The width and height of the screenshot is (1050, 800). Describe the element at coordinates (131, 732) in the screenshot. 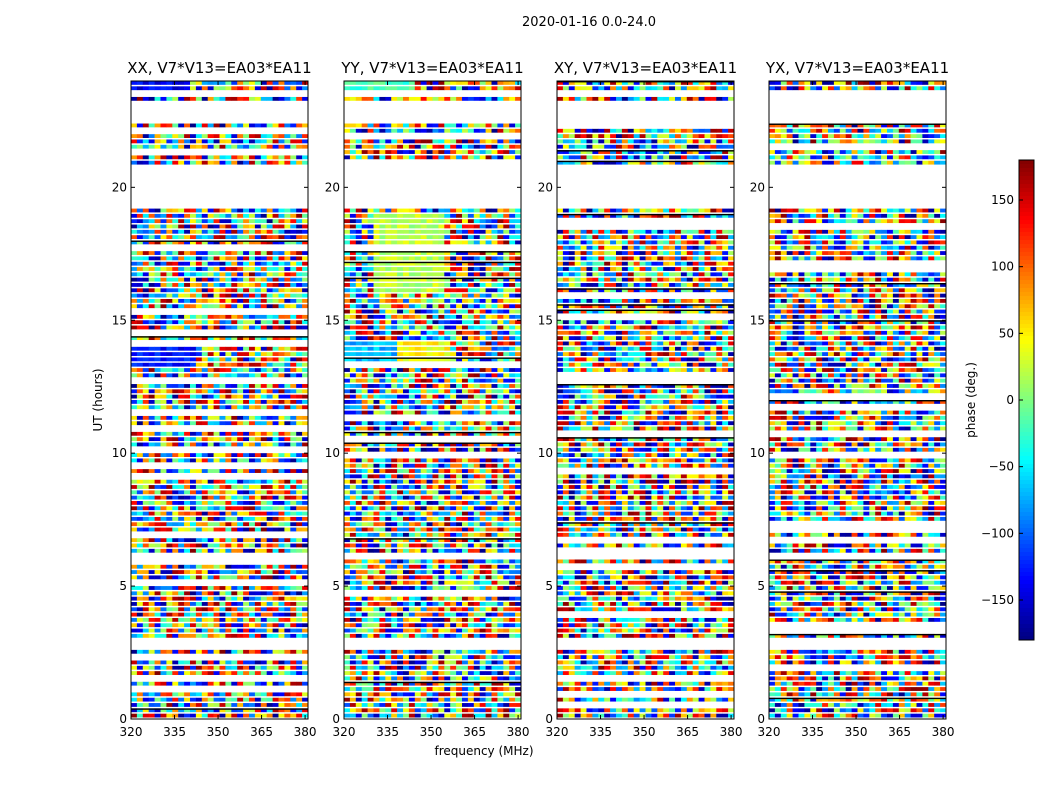

I see `x-tick-label: 320` at that location.